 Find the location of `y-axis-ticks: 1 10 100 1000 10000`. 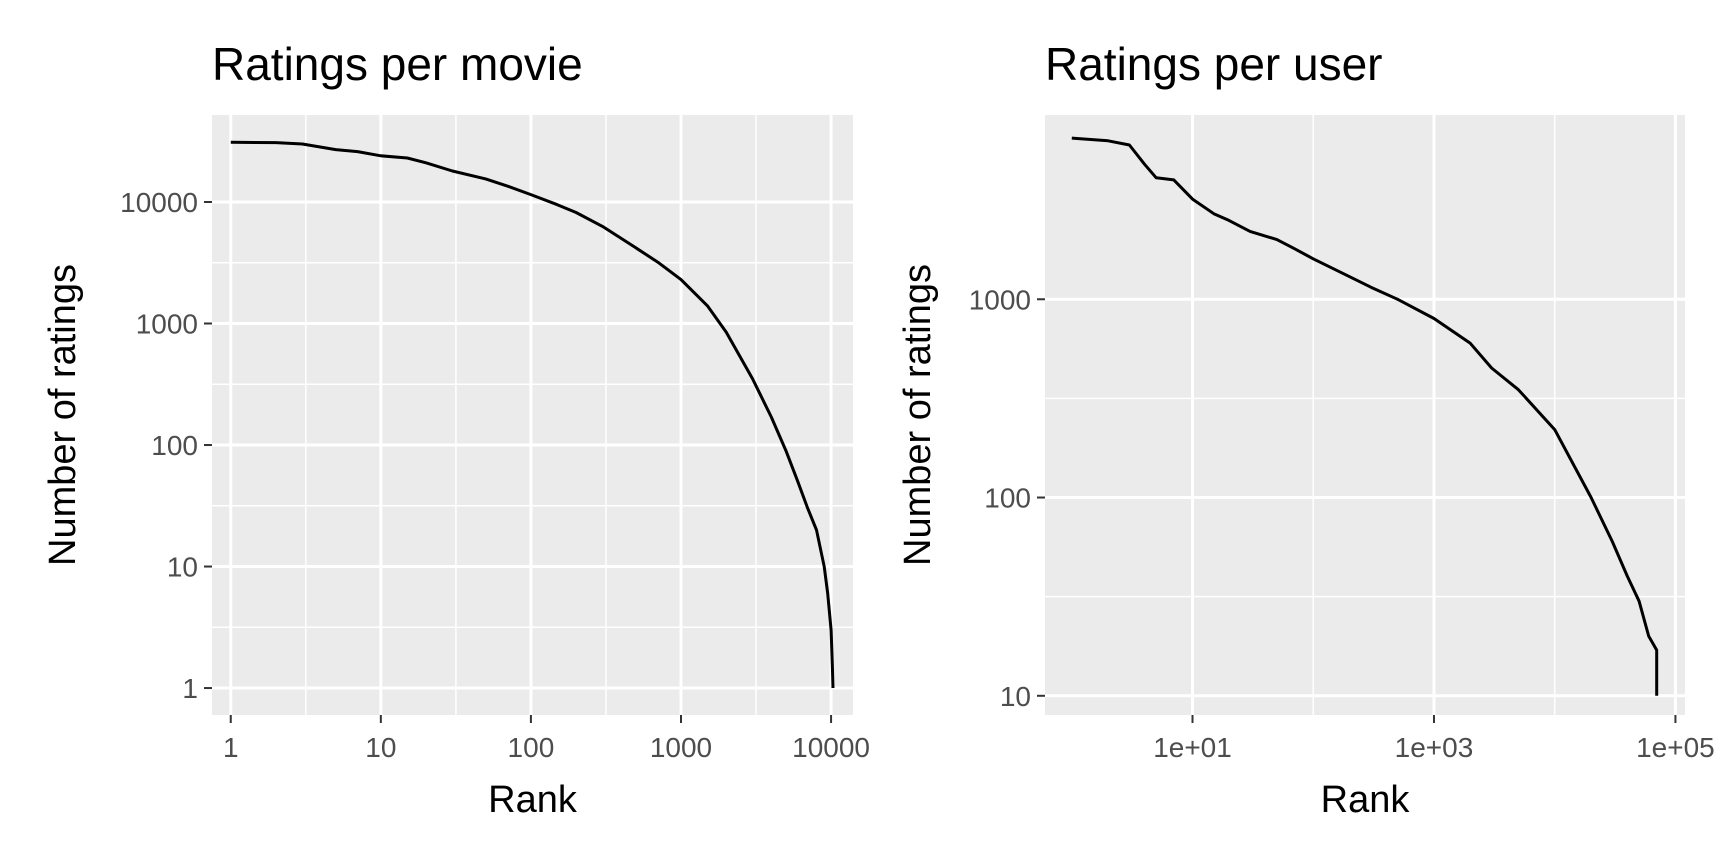

y-axis-ticks: 1 10 100 1000 10000 is located at coordinates (166, 445).